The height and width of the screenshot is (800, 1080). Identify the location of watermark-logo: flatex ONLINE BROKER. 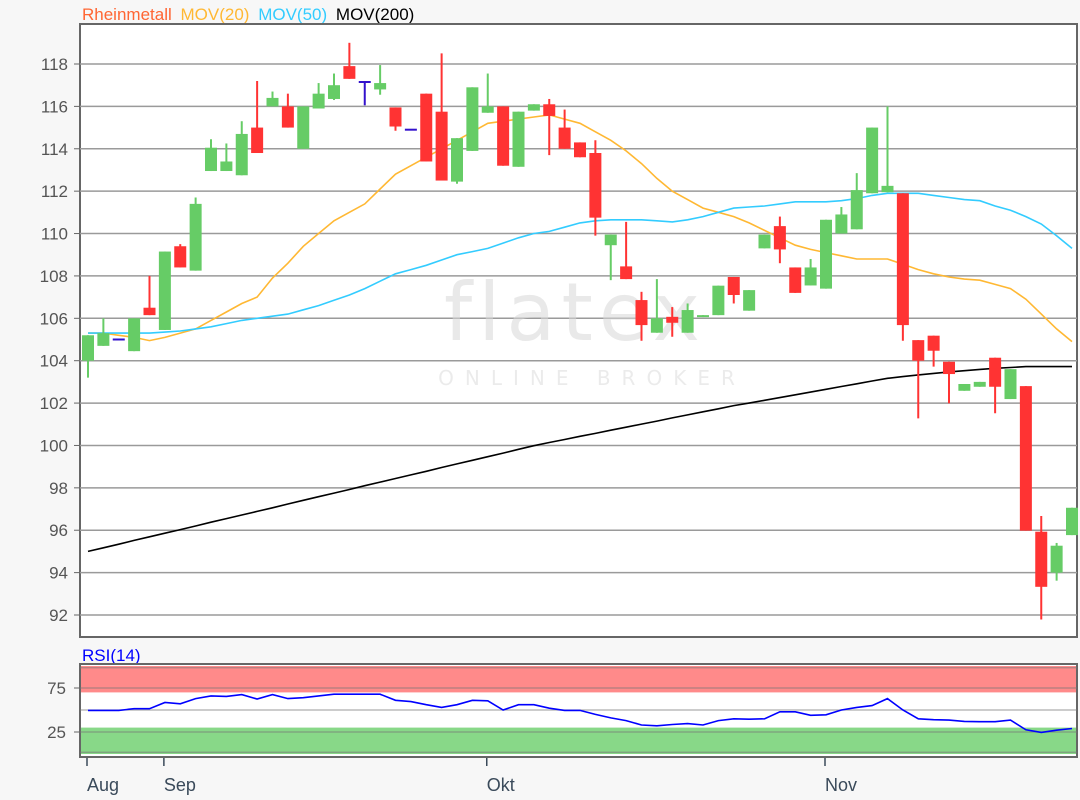
(592, 328).